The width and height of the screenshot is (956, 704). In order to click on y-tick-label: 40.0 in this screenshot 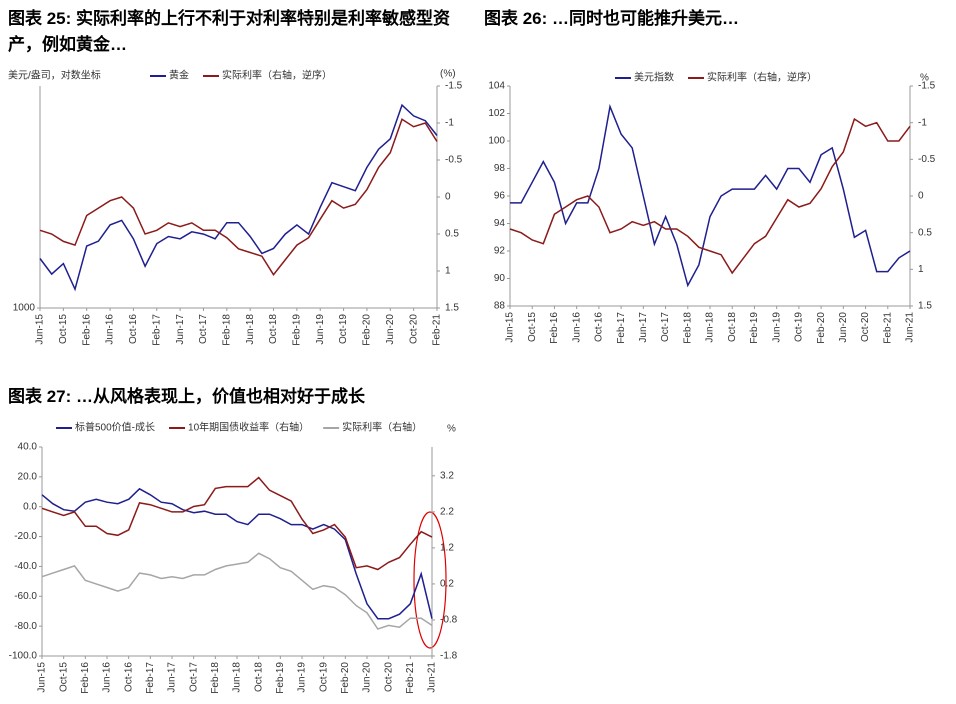, I will do `click(28, 447)`.